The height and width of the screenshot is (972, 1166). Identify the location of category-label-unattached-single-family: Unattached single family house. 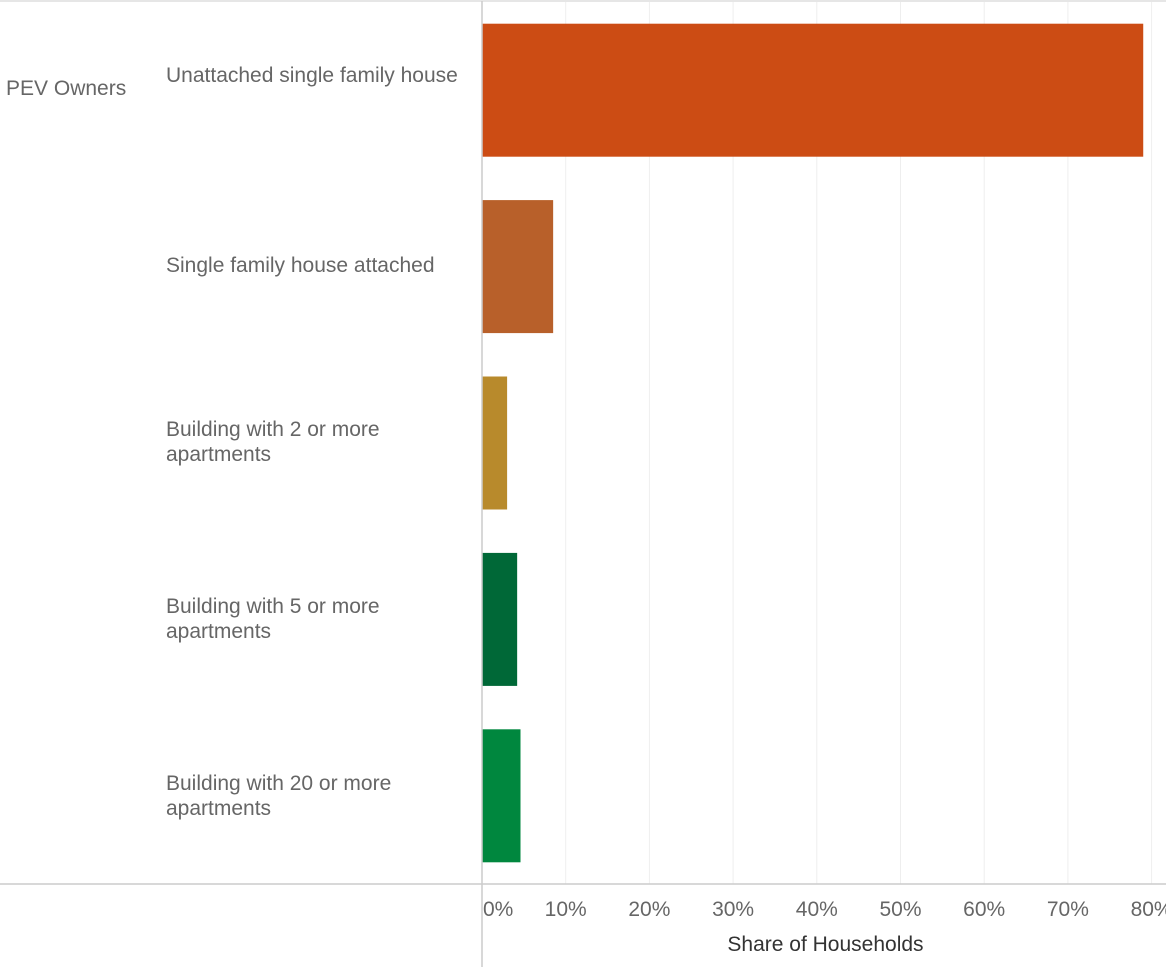
(312, 75).